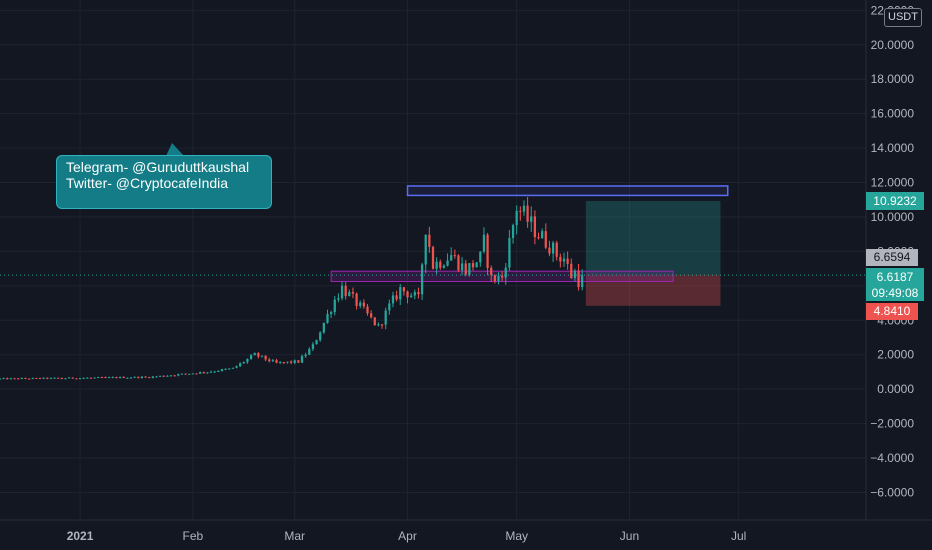 This screenshot has height=550, width=932. I want to click on bar-countdown-label: 09:49:08, so click(895, 293).